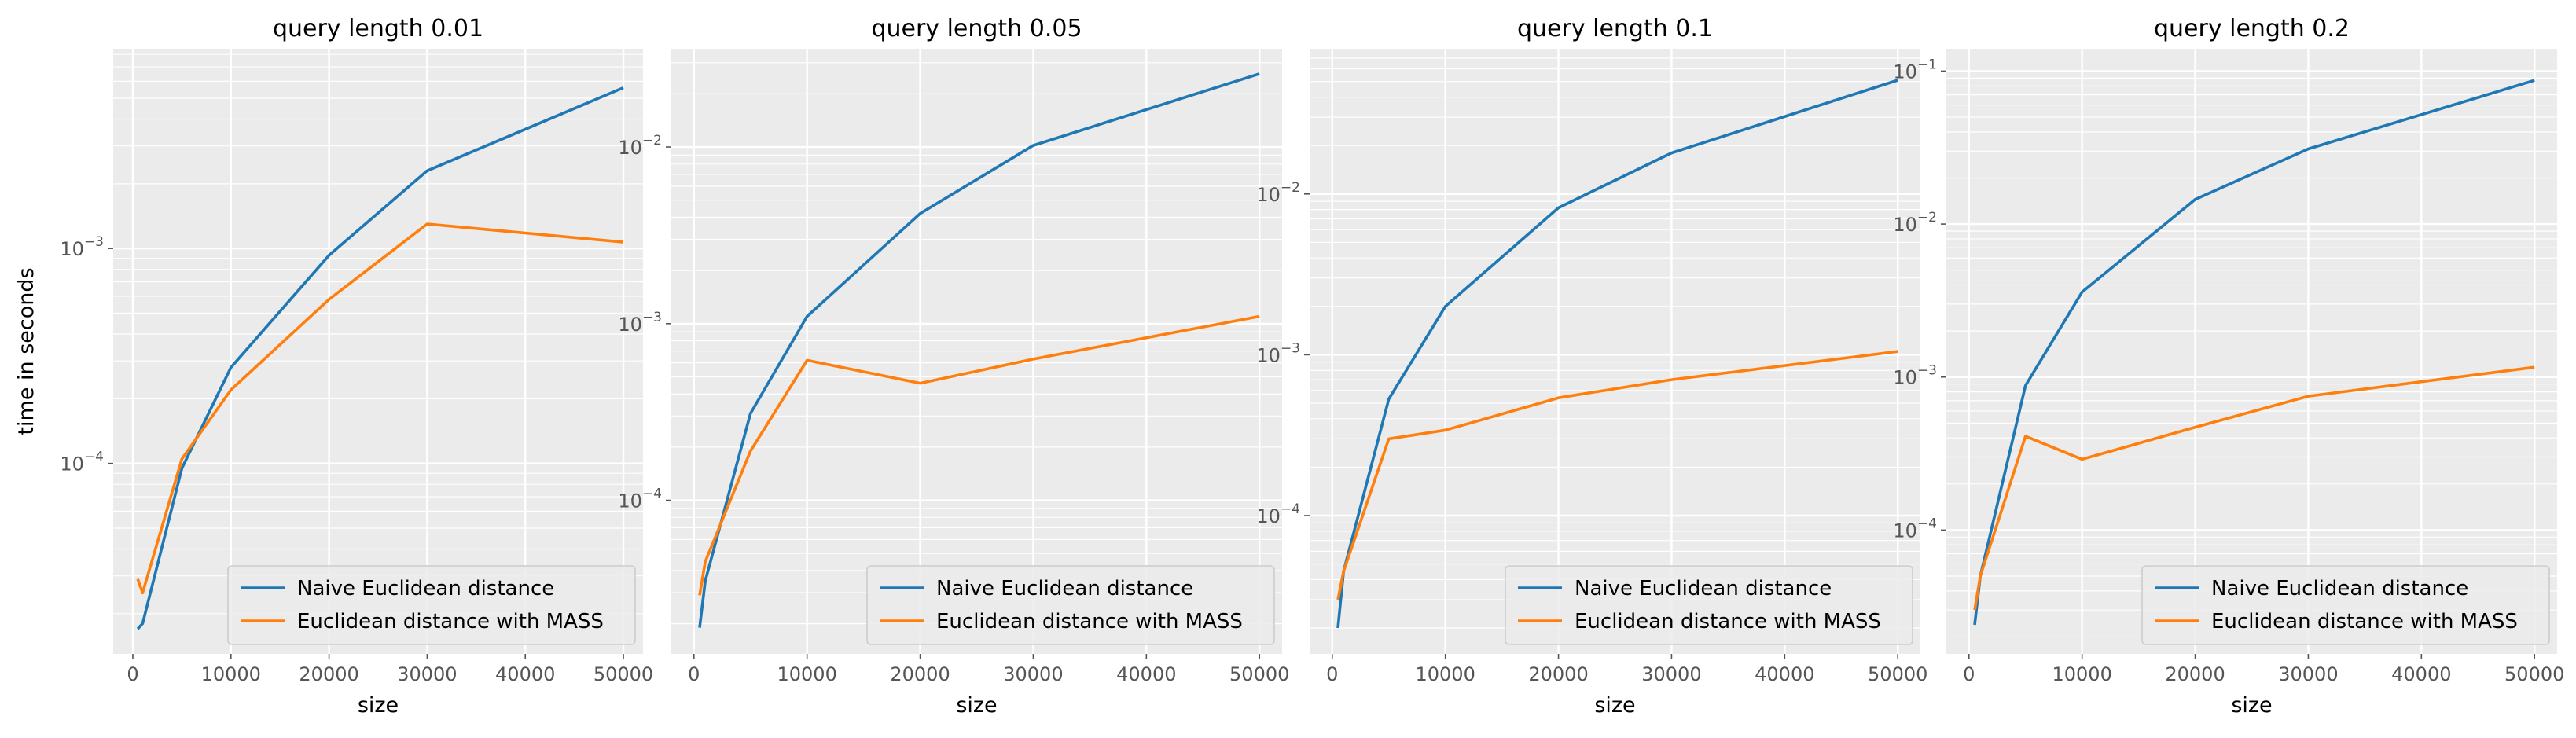 The image size is (2576, 738). I want to click on chart-title: query length 0.05, so click(976, 29).